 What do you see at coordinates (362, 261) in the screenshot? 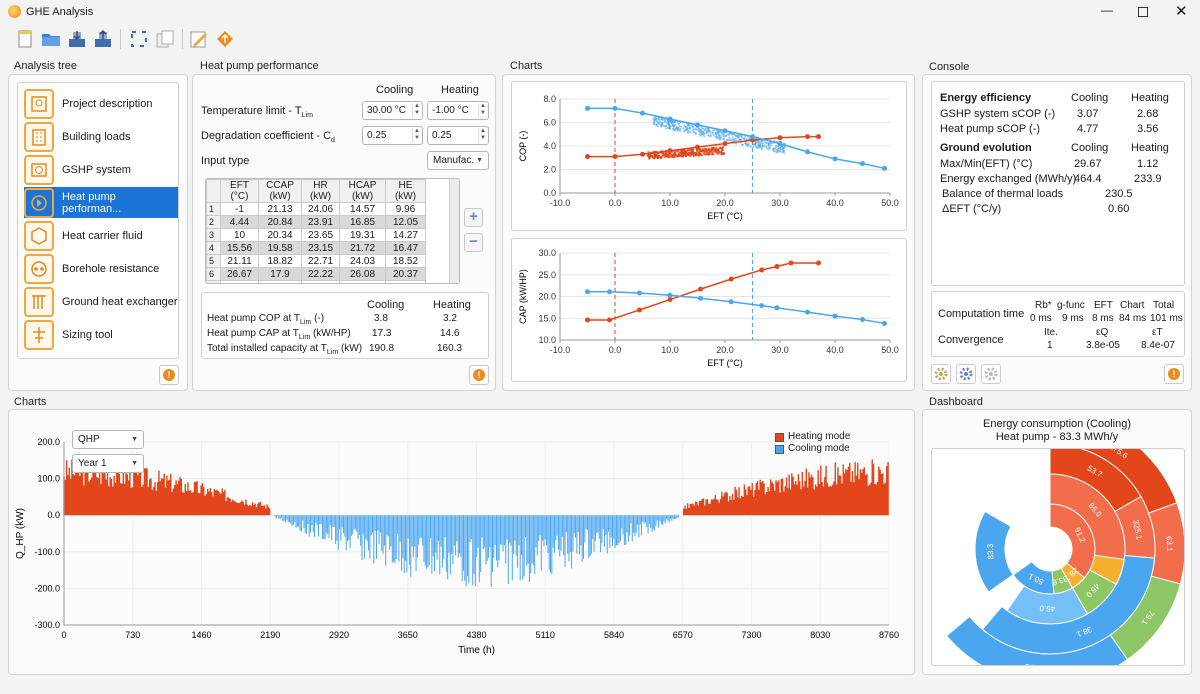
I see `table-cell: 24.03` at bounding box center [362, 261].